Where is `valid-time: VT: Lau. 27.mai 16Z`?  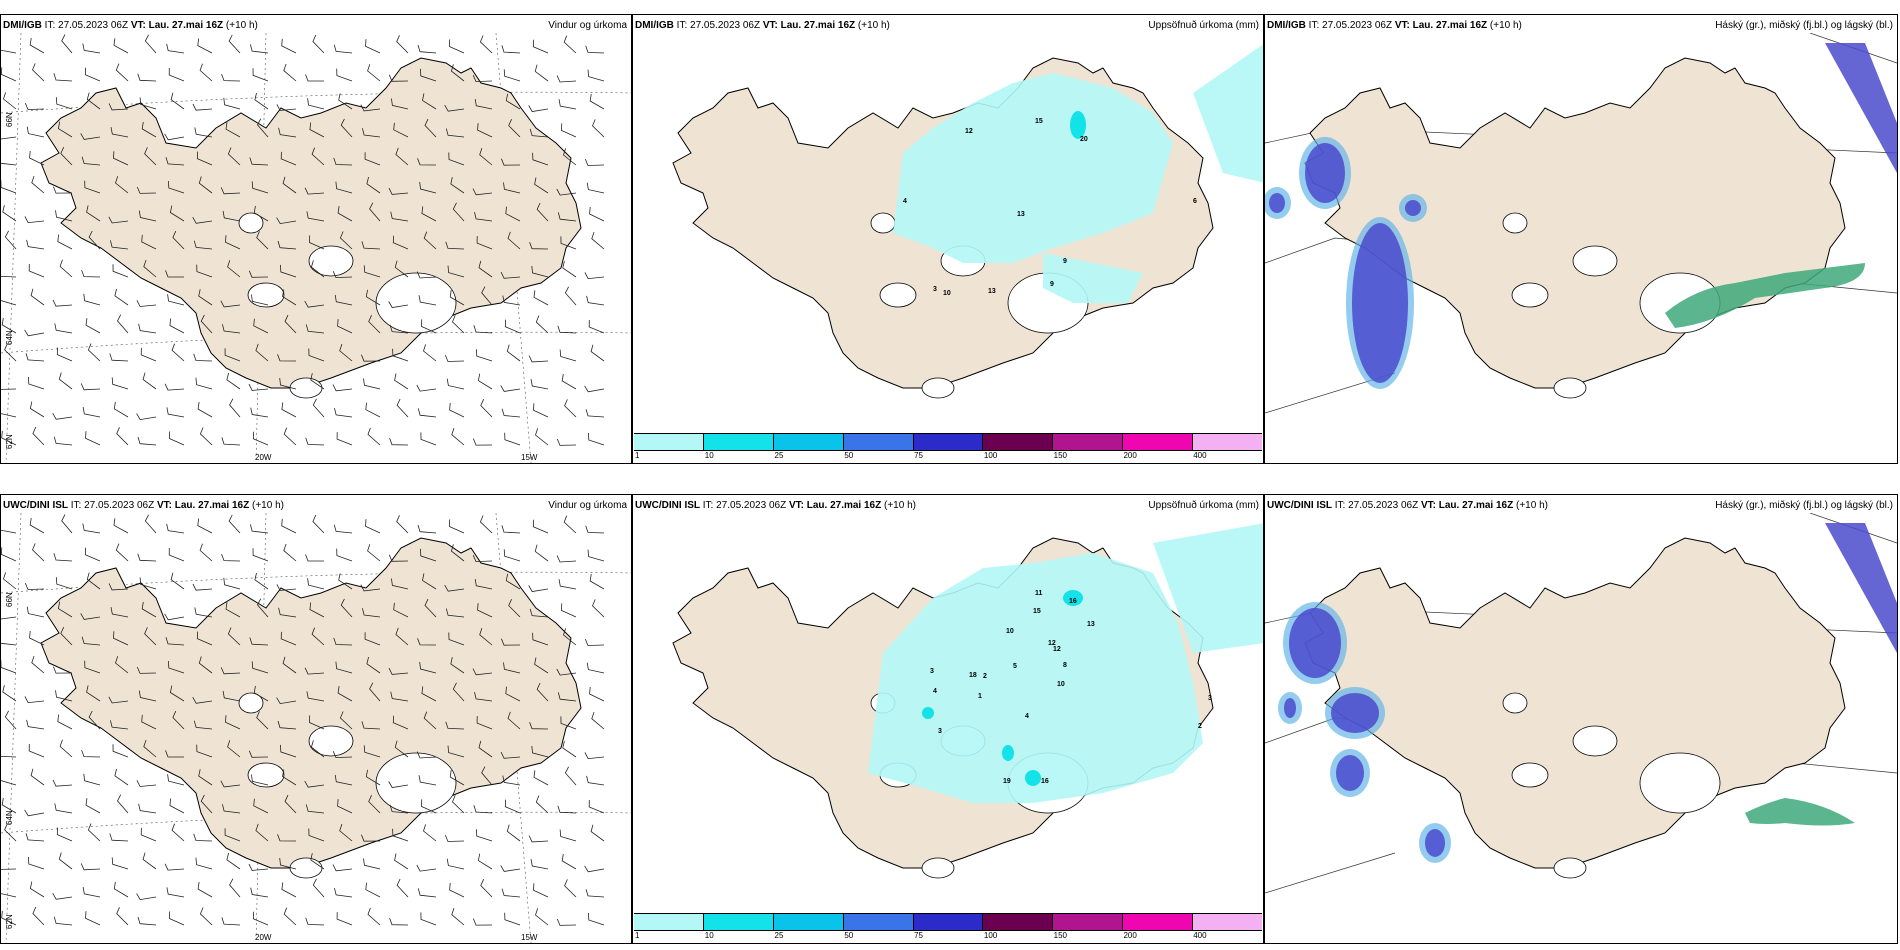
valid-time: VT: Lau. 27.mai 16Z is located at coordinates (809, 25).